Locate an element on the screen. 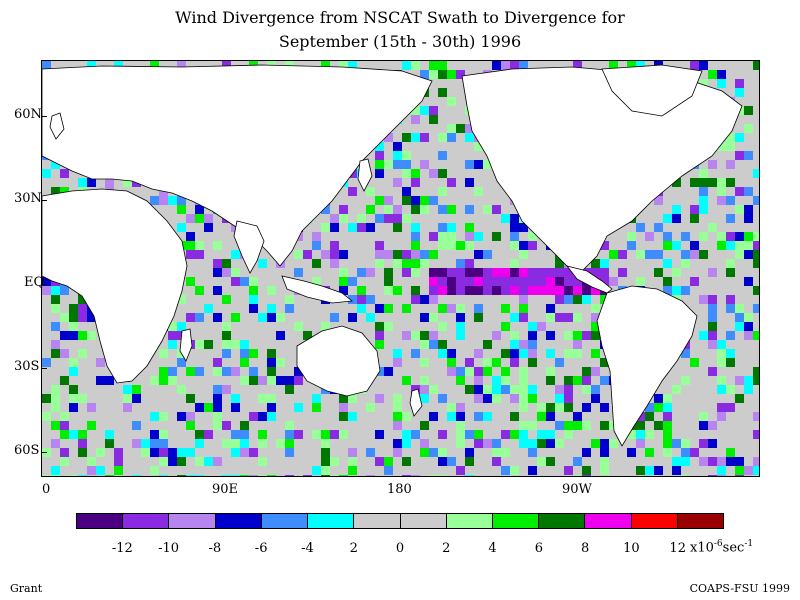 This screenshot has height=600, width=800. tick-60n is located at coordinates (44, 116).